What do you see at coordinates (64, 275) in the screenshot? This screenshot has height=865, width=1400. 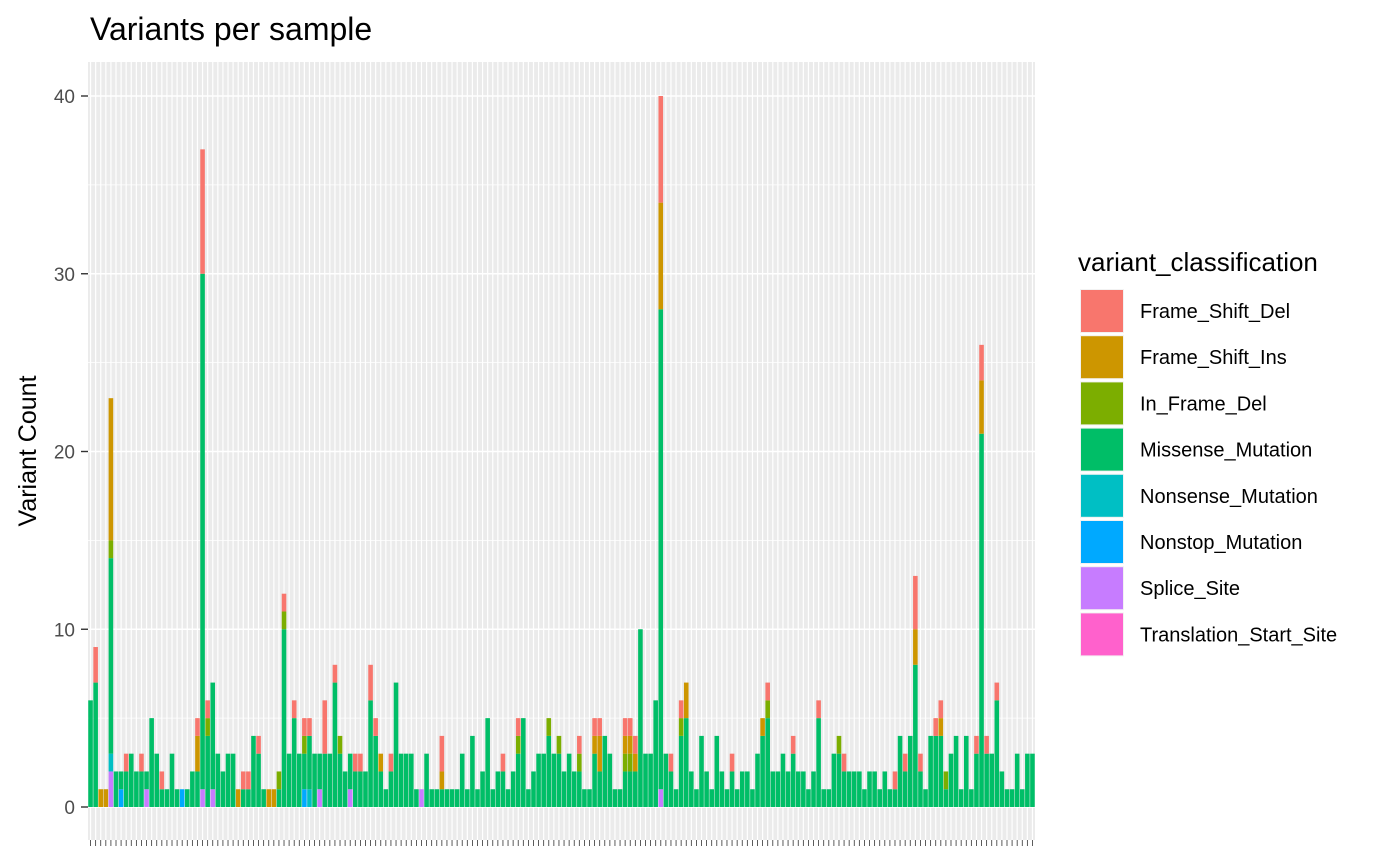 I see `y-tick-label: 30` at bounding box center [64, 275].